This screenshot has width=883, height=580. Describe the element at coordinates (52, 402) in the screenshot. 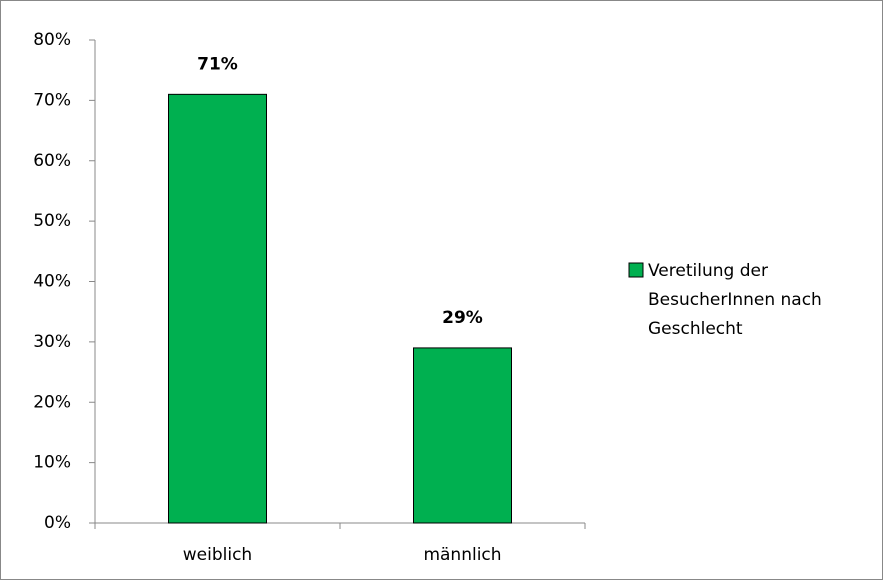

I see `y-tick-label: 20%` at that location.